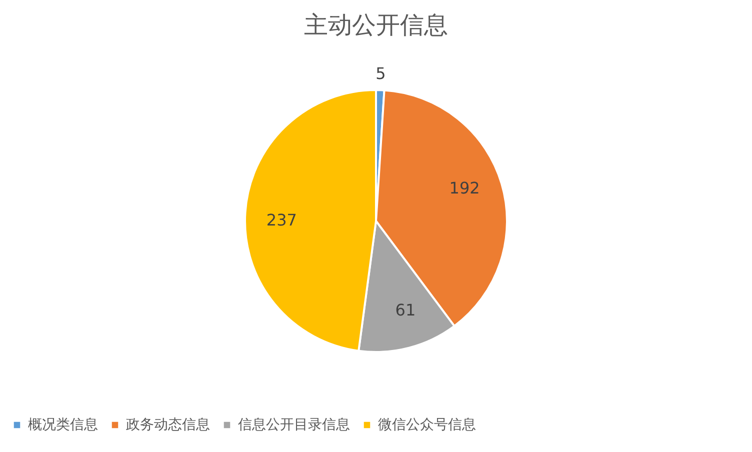  Describe the element at coordinates (464, 188) in the screenshot. I see `data-label: 192` at that location.